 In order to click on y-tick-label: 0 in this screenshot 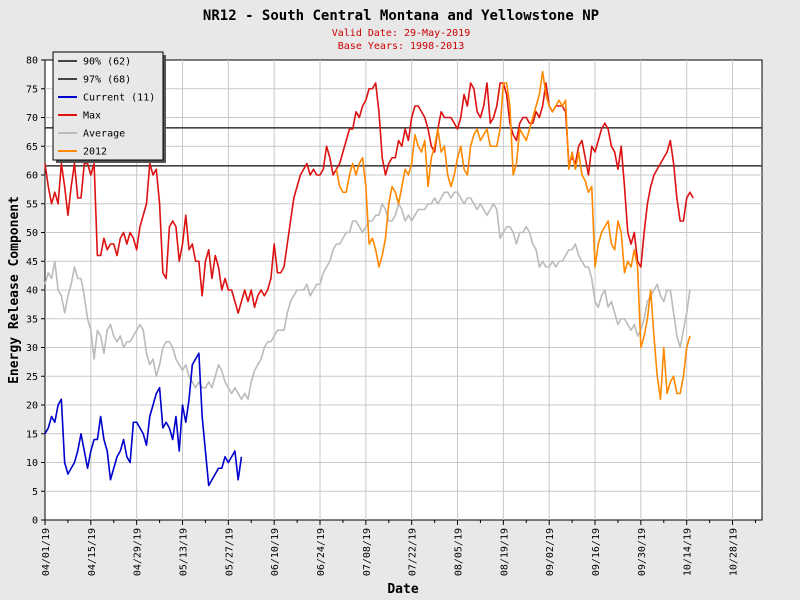, I will do `click(35, 521)`.